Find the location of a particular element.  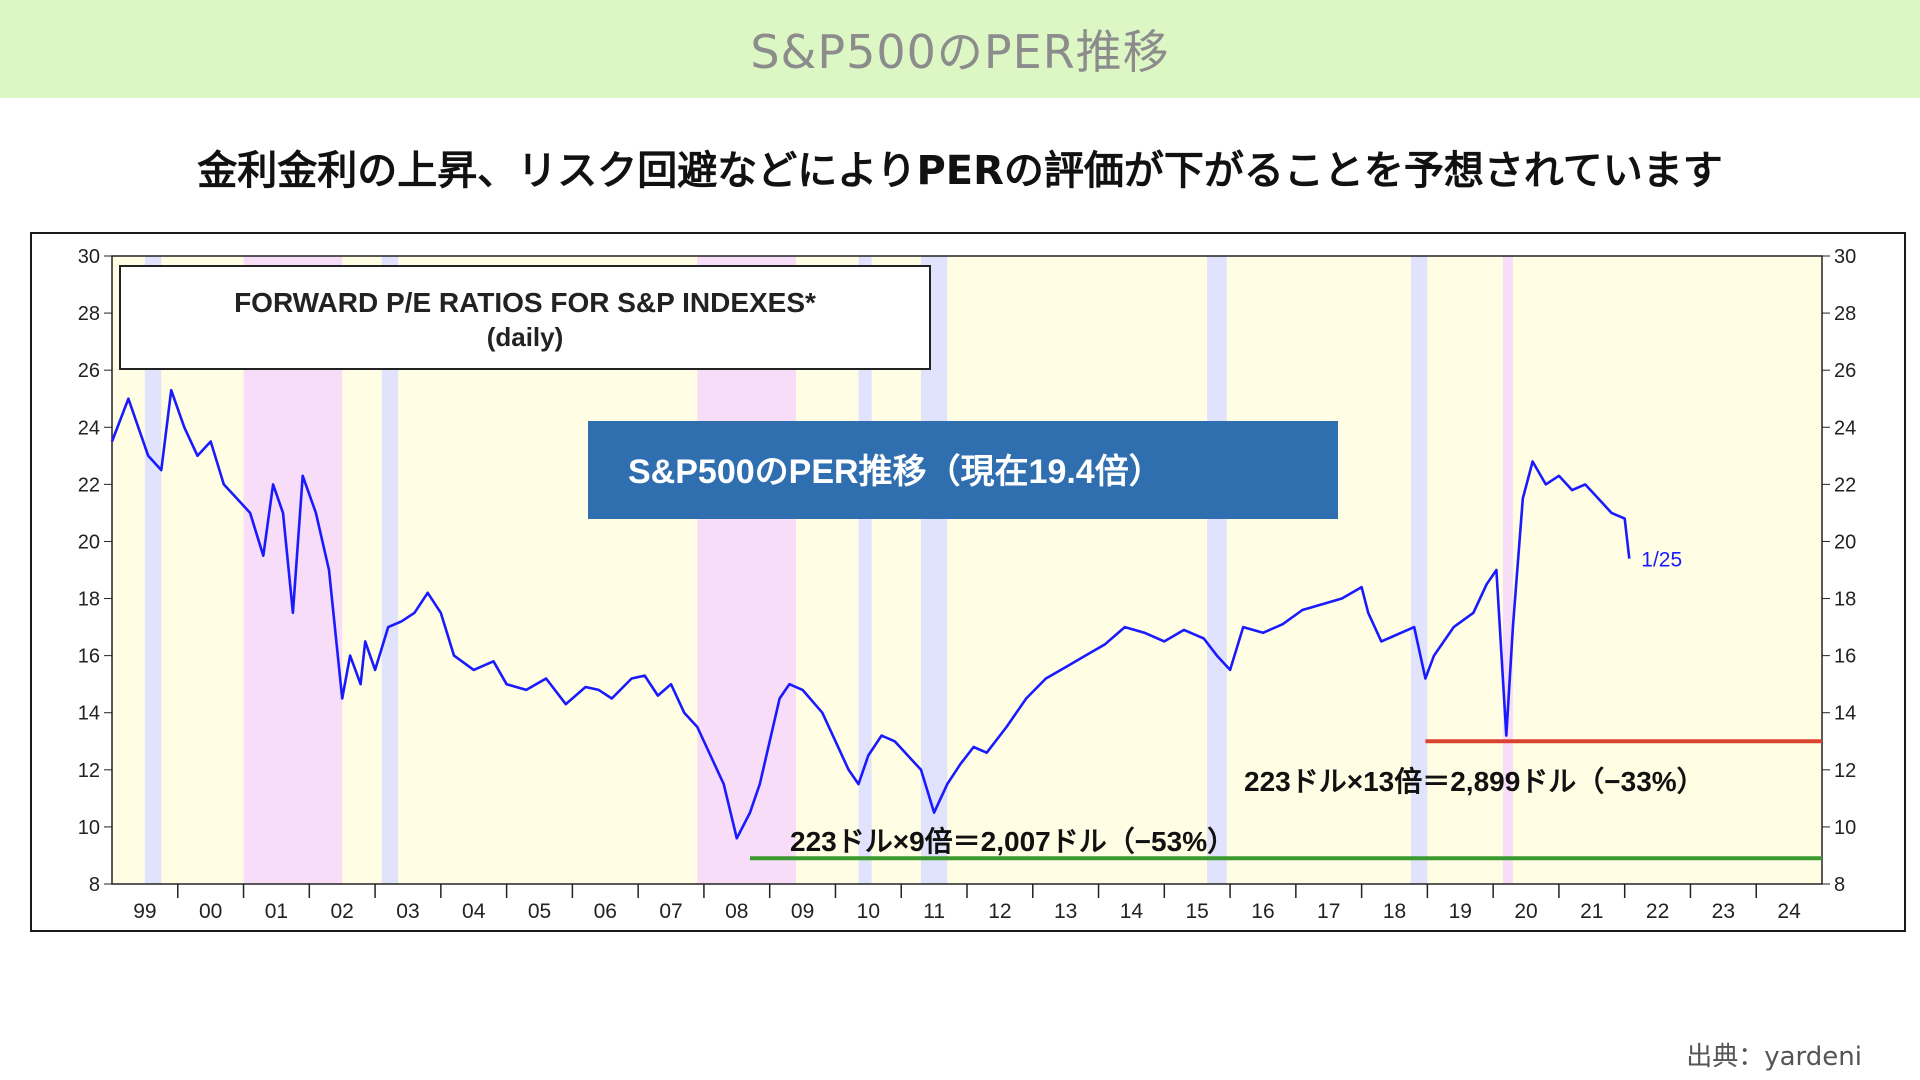

chart-title-box is located at coordinates (525, 317).